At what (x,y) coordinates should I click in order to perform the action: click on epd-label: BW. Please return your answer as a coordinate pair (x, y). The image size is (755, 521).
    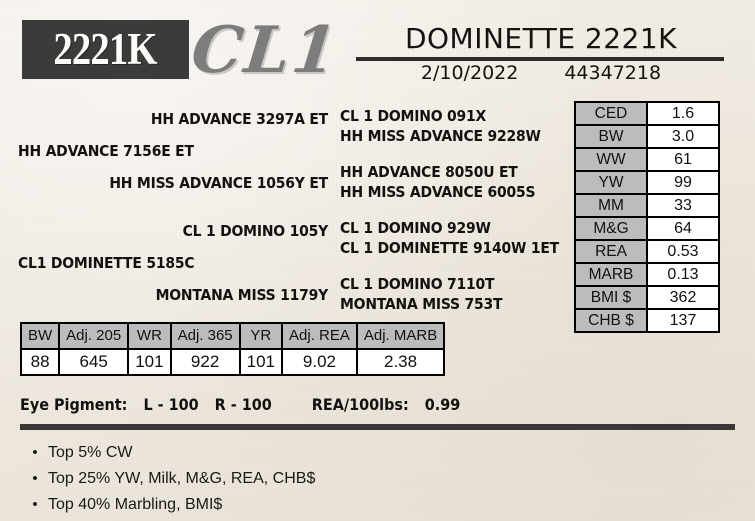
    Looking at the image, I should click on (611, 136).